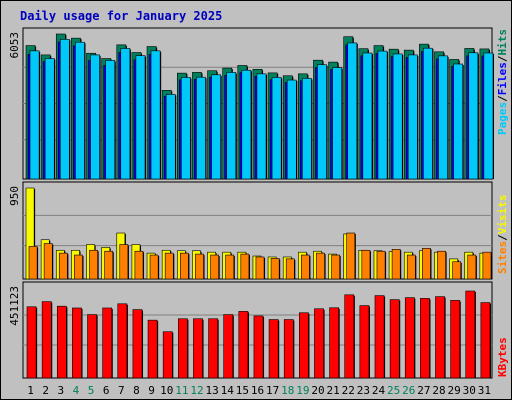 Image resolution: width=512 pixels, height=401 pixels. What do you see at coordinates (30, 390) in the screenshot?
I see `x-tick-label-day-1: 1` at bounding box center [30, 390].